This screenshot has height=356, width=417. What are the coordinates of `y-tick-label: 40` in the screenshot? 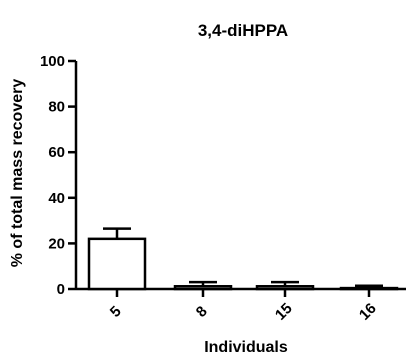 It's located at (56, 198).